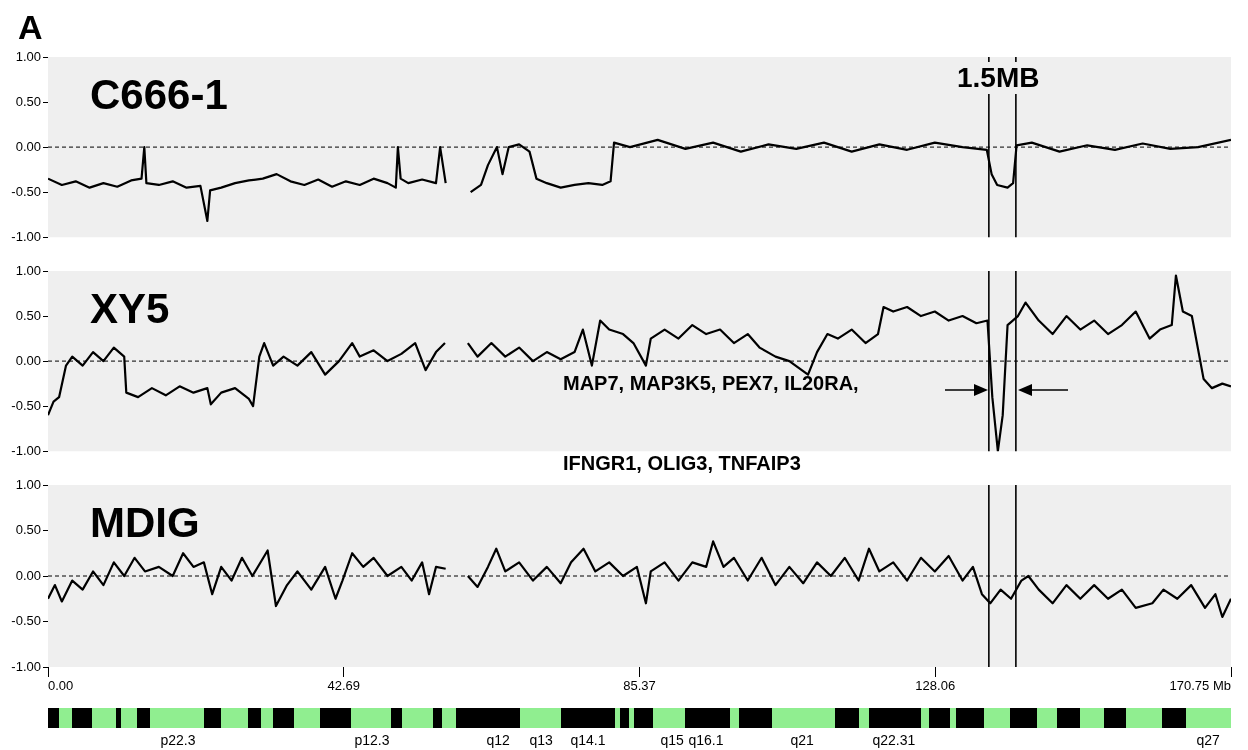 The image size is (1248, 750). I want to click on text: p12.3, so click(372, 740).